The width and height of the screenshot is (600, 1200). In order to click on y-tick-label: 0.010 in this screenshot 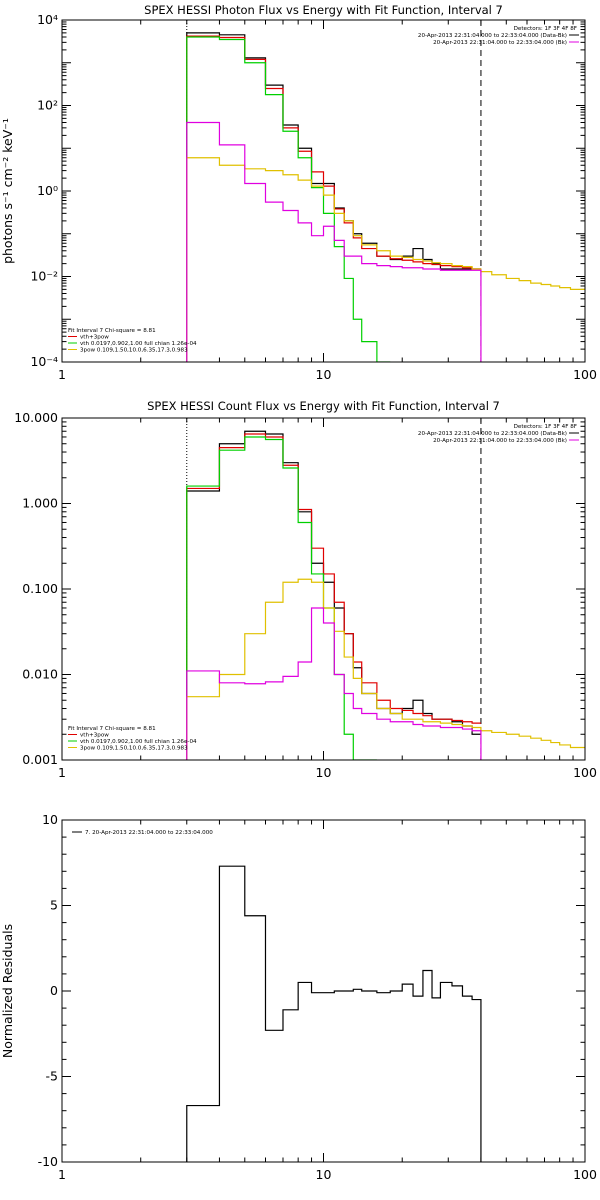, I will do `click(40, 674)`.